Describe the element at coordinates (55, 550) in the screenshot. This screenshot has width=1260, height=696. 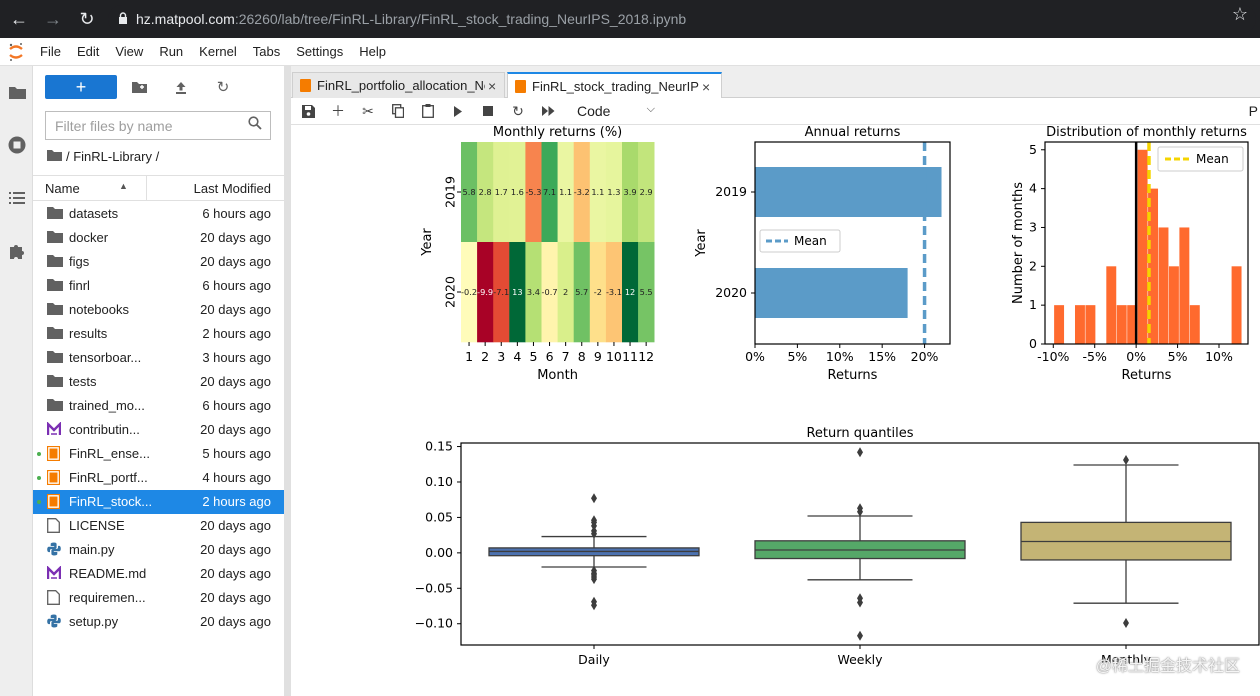
I see `python-icon` at that location.